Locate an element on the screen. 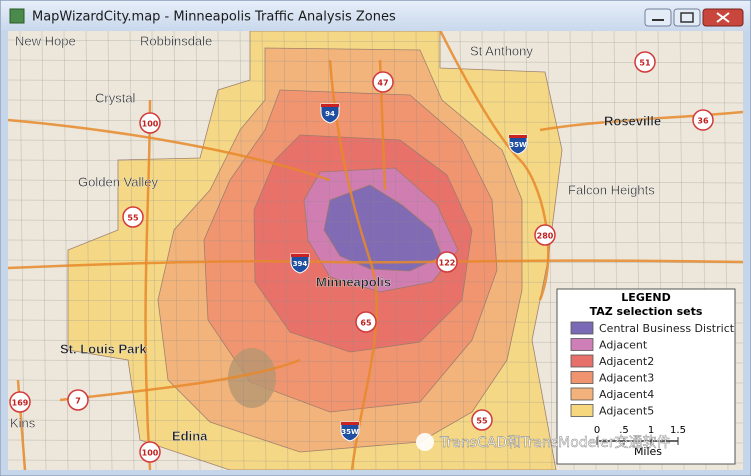  window-controls is located at coordinates (694, 17).